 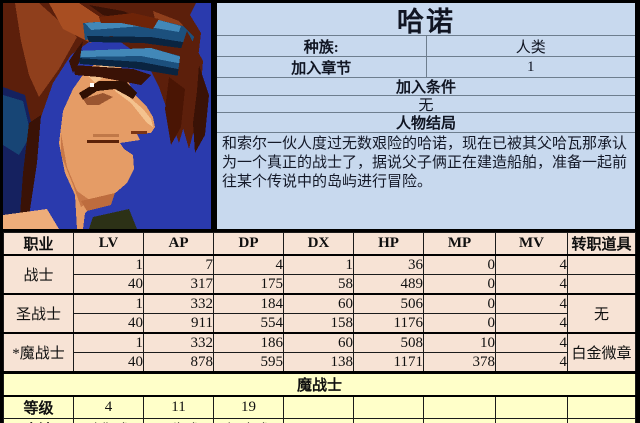 I want to click on class-name-cell: 战士, so click(x=38, y=274).